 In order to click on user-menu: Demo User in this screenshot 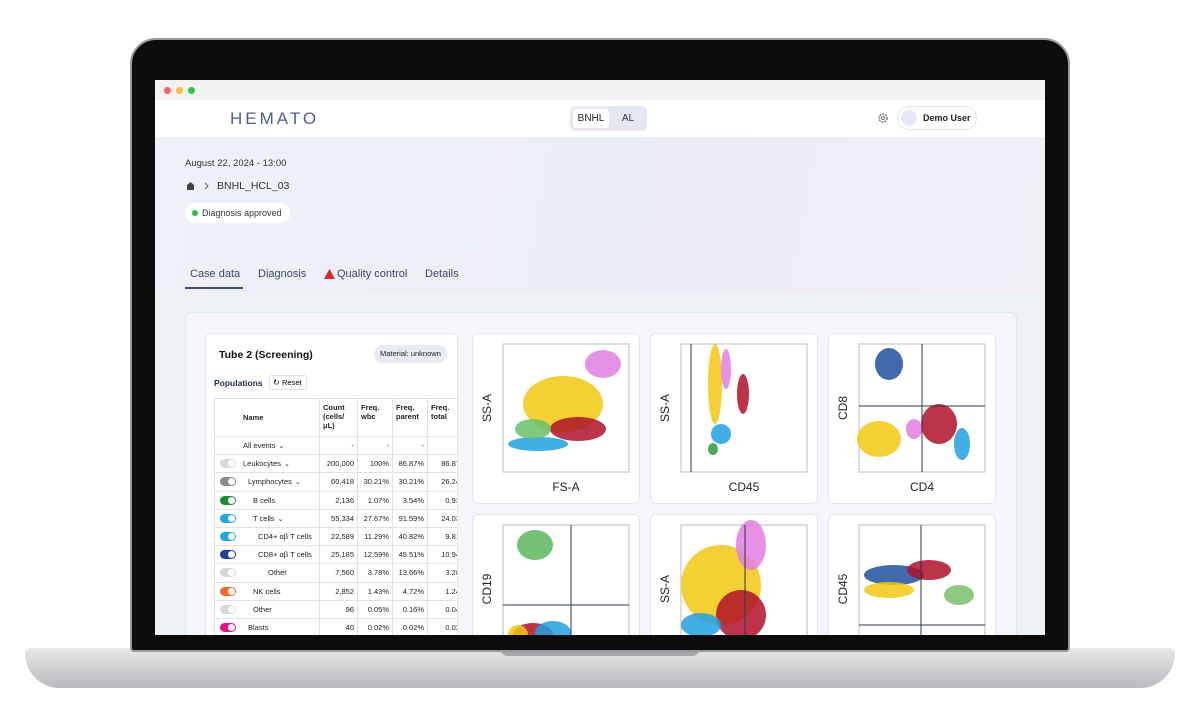, I will do `click(937, 118)`.